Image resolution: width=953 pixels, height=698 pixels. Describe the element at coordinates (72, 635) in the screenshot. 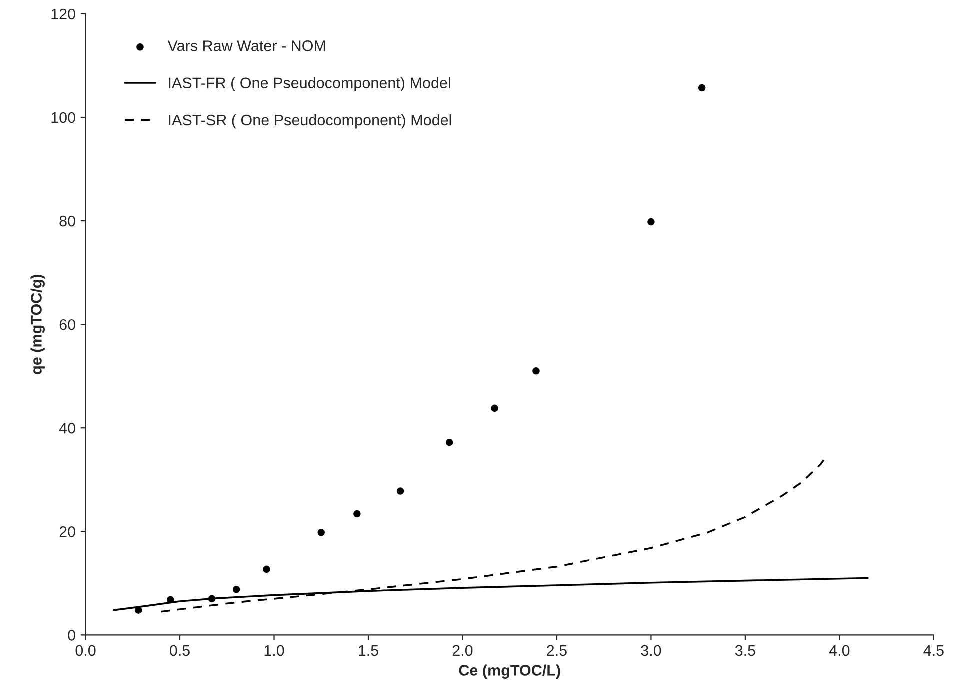

I see `y-tick-label: 0` at that location.